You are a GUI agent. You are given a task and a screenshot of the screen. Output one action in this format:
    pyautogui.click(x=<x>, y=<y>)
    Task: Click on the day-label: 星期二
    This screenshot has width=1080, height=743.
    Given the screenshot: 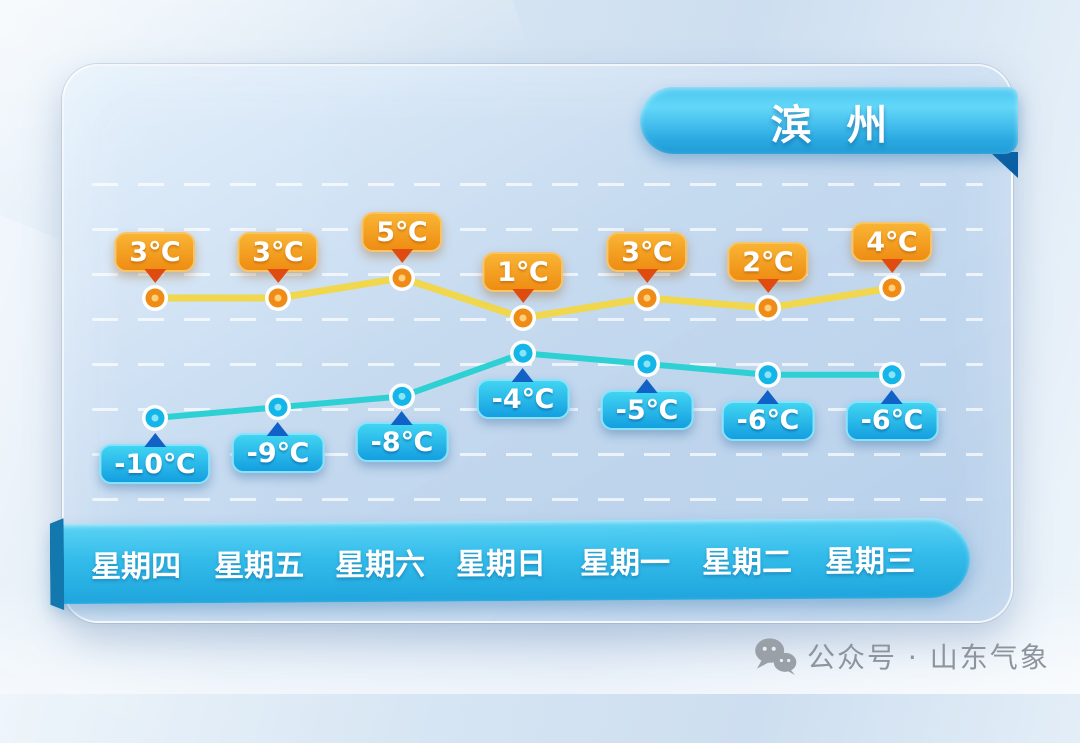 What is the action you would take?
    pyautogui.click(x=747, y=563)
    